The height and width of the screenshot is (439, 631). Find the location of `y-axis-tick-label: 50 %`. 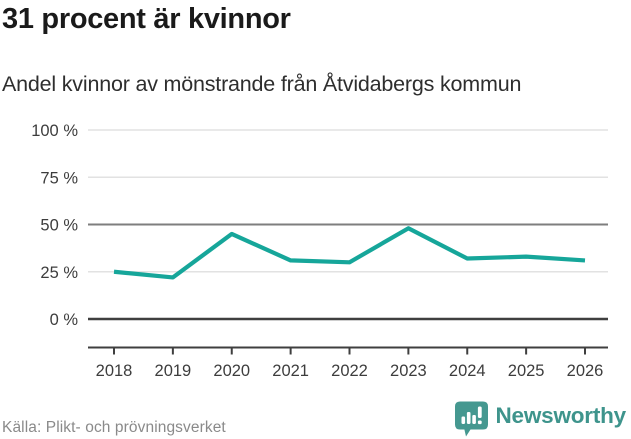

y-axis-tick-label: 50 % is located at coordinates (59, 226).